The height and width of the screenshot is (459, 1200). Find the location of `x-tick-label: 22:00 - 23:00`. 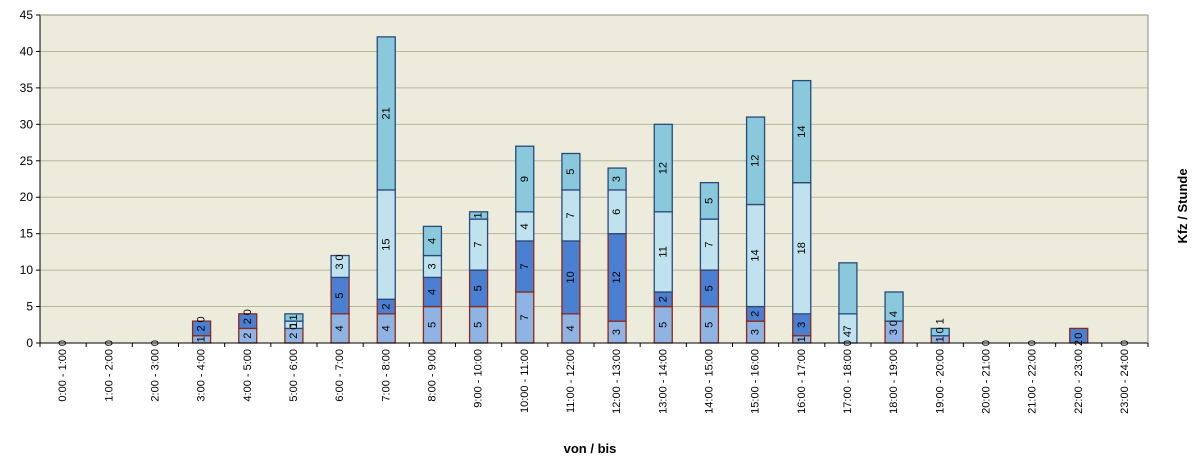

x-tick-label: 22:00 - 23:00 is located at coordinates (1079, 381).